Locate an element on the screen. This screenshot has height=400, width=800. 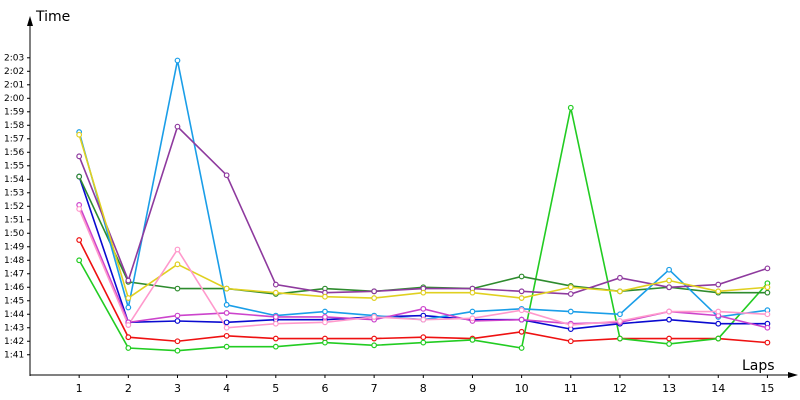
y-tick-label: 2:00 is located at coordinates (14, 99).